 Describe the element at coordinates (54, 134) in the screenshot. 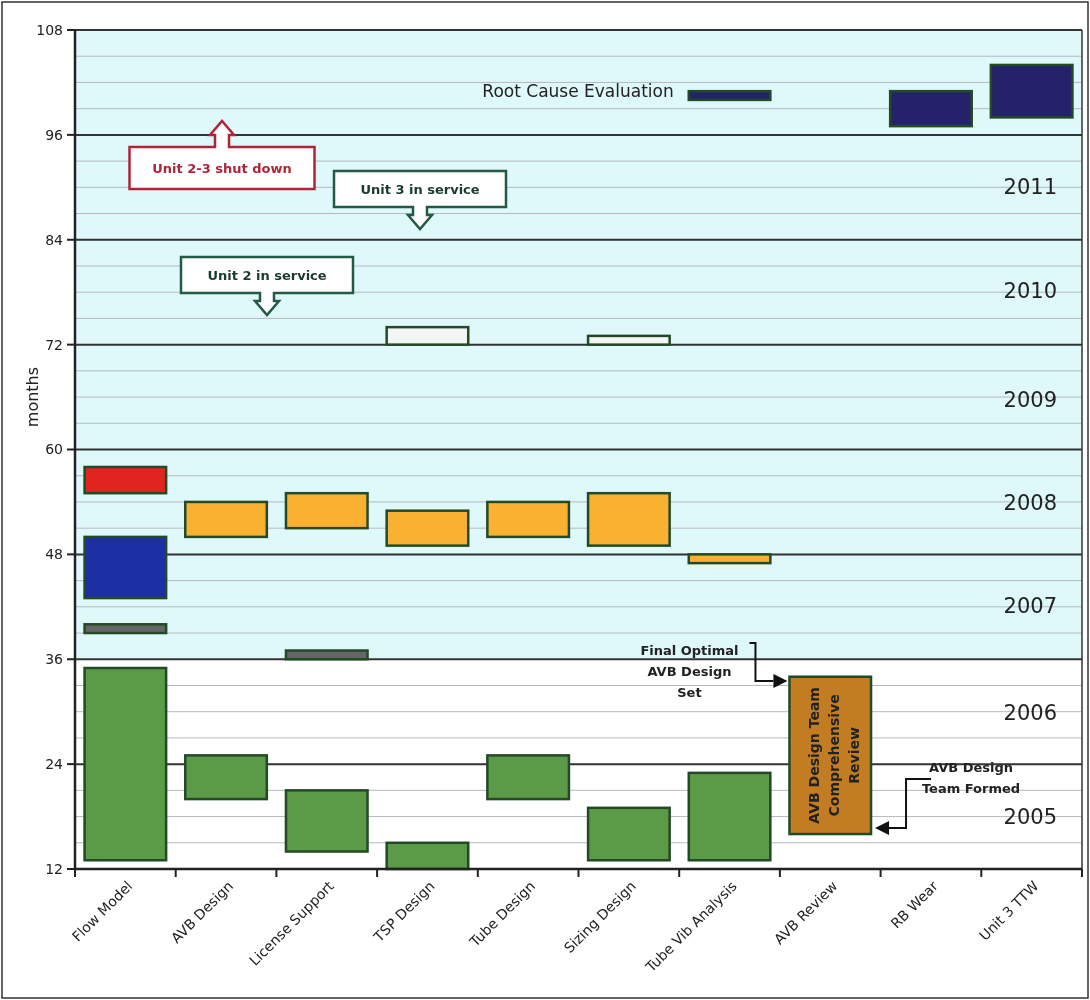

I see `y-tick-label: 96` at that location.